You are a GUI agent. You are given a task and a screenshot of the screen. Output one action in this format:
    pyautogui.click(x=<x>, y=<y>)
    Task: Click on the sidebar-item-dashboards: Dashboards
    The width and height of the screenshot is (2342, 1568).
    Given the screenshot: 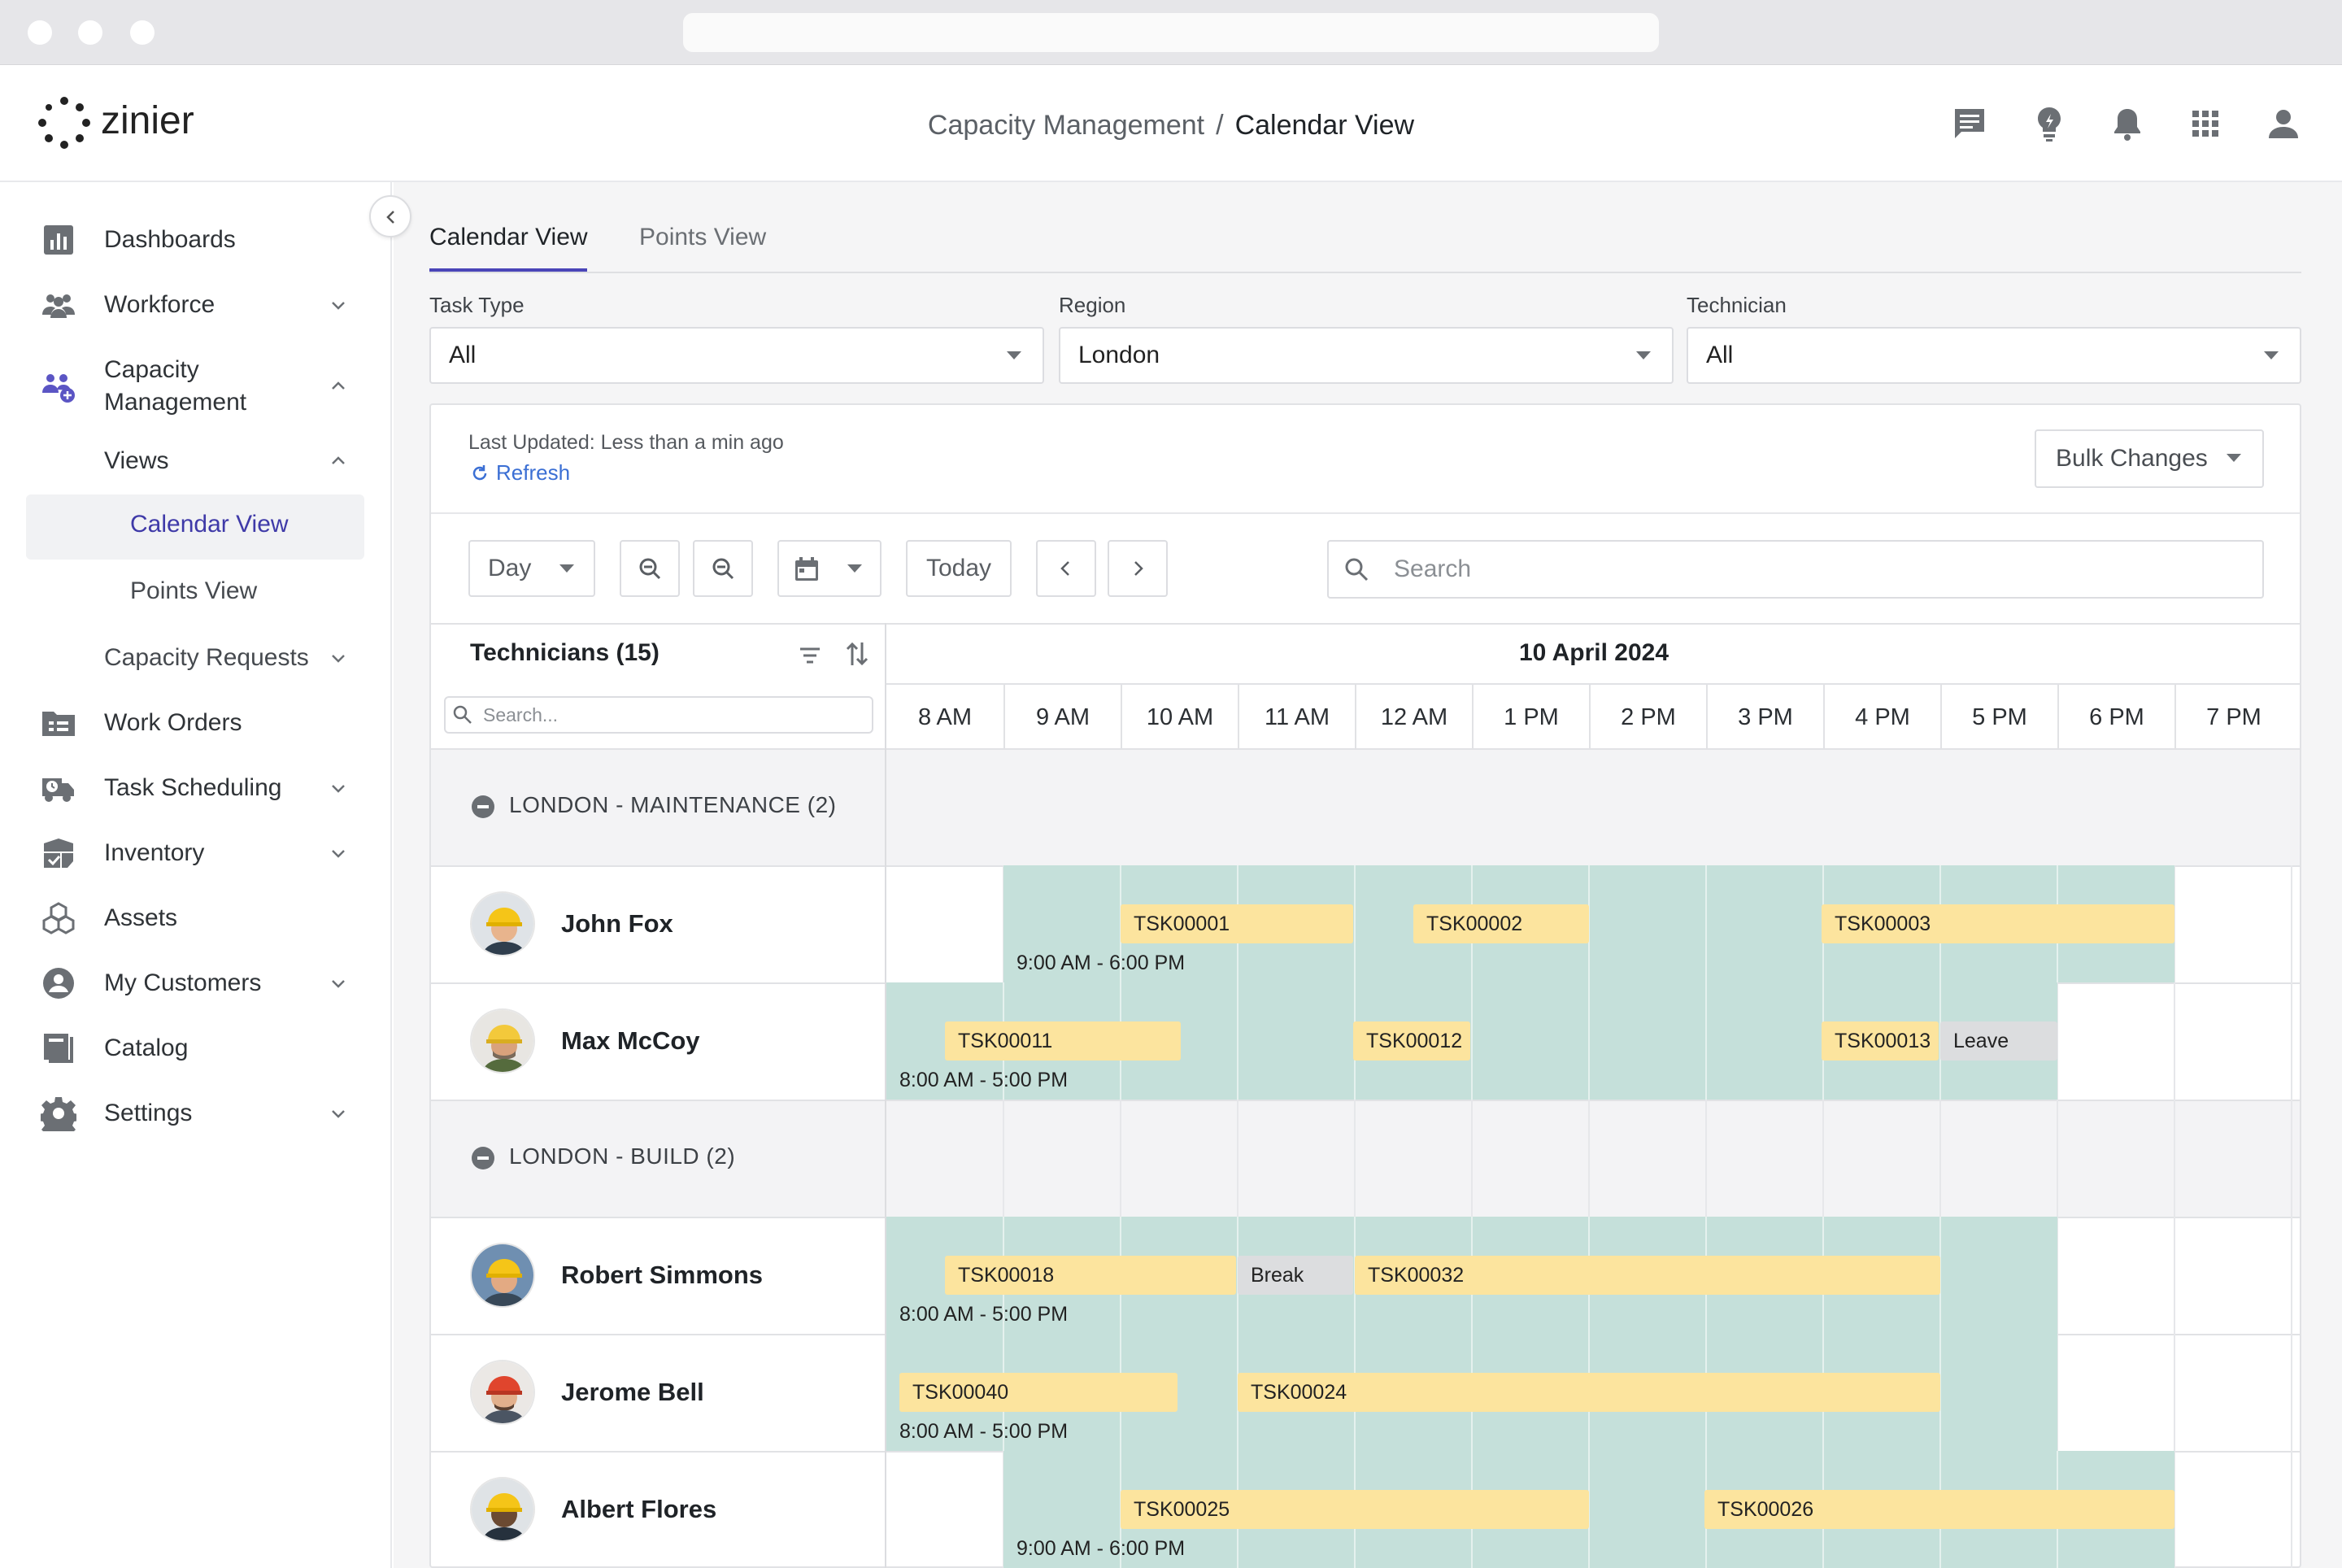 What is the action you would take?
    pyautogui.click(x=196, y=239)
    